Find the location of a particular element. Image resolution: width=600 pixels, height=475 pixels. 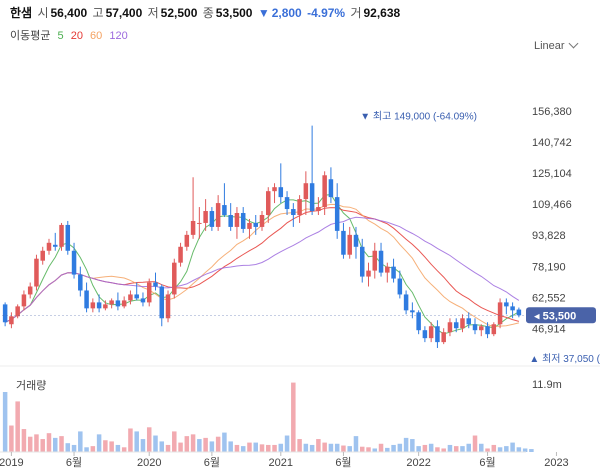

high-value: 57,400 is located at coordinates (124, 13).